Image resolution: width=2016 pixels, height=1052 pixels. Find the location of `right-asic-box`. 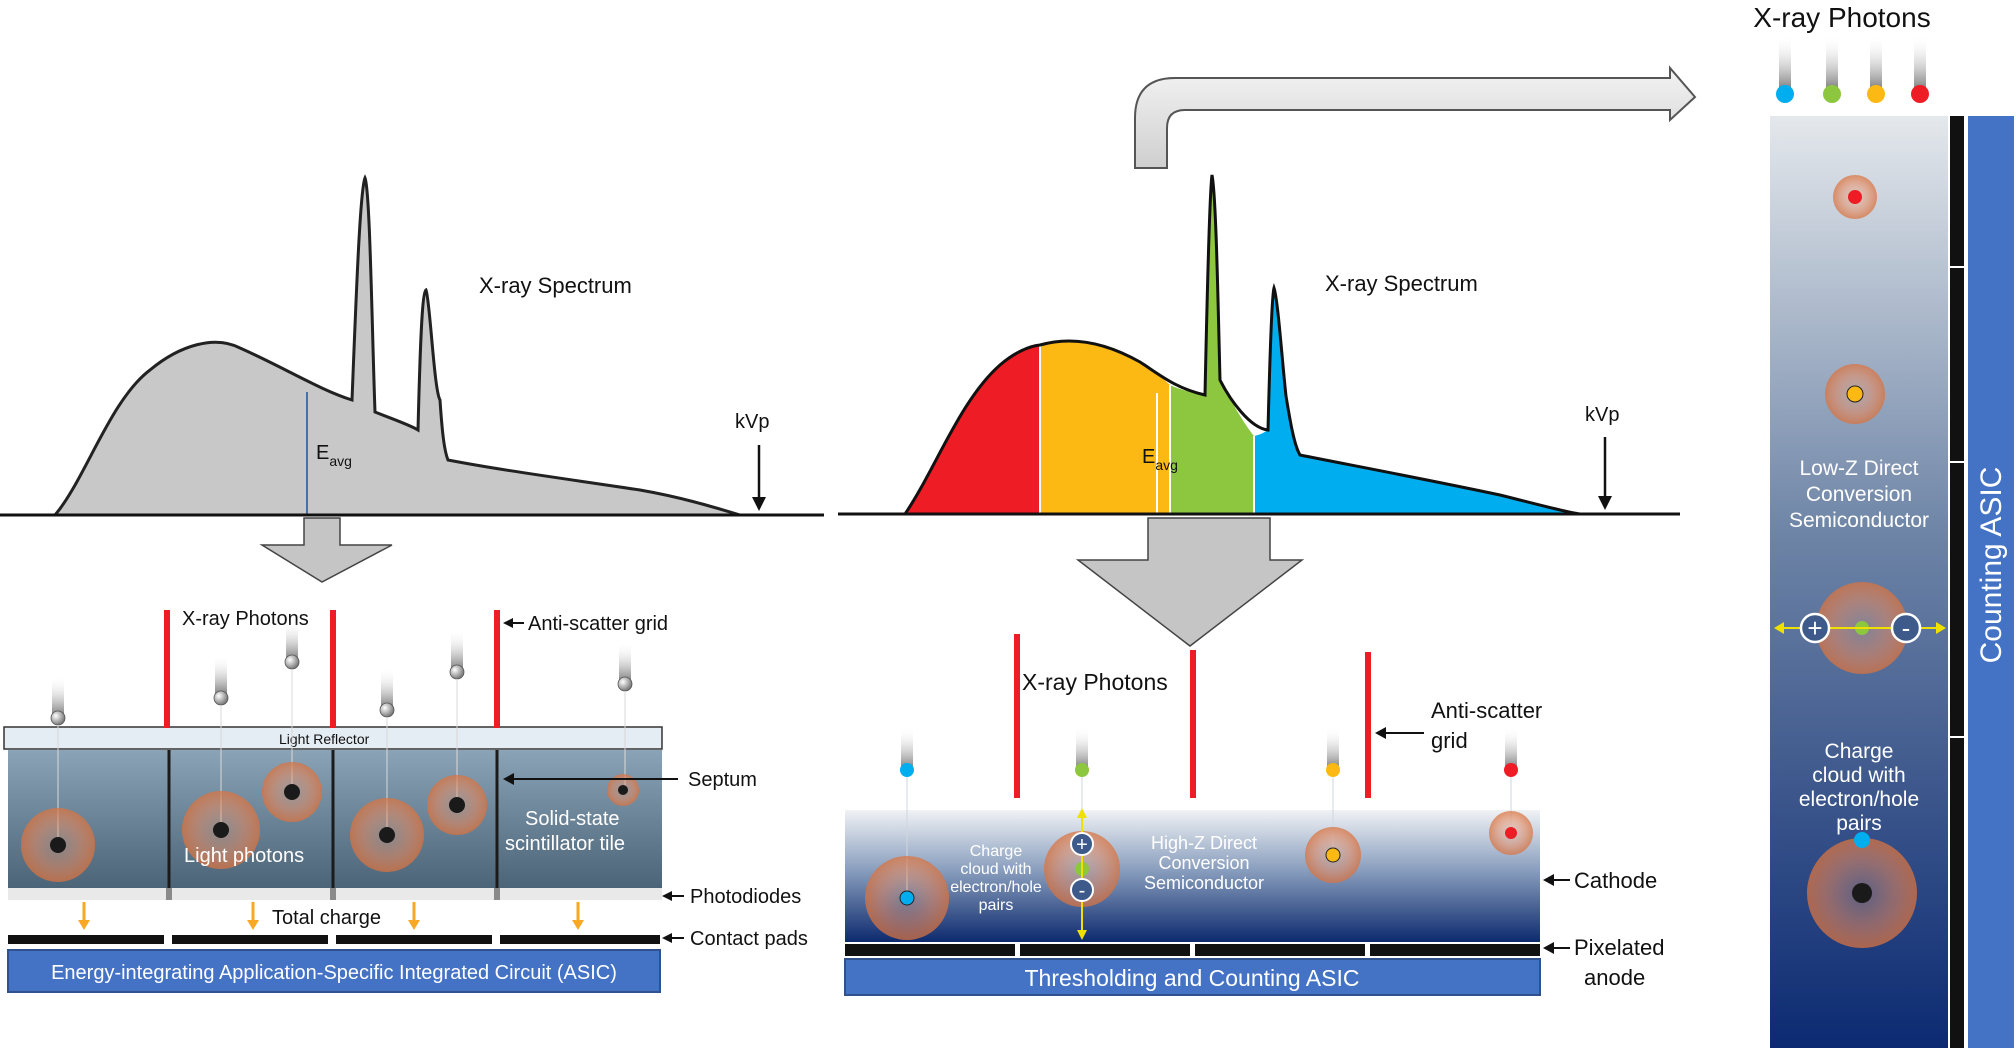

right-asic-box is located at coordinates (1991, 582).